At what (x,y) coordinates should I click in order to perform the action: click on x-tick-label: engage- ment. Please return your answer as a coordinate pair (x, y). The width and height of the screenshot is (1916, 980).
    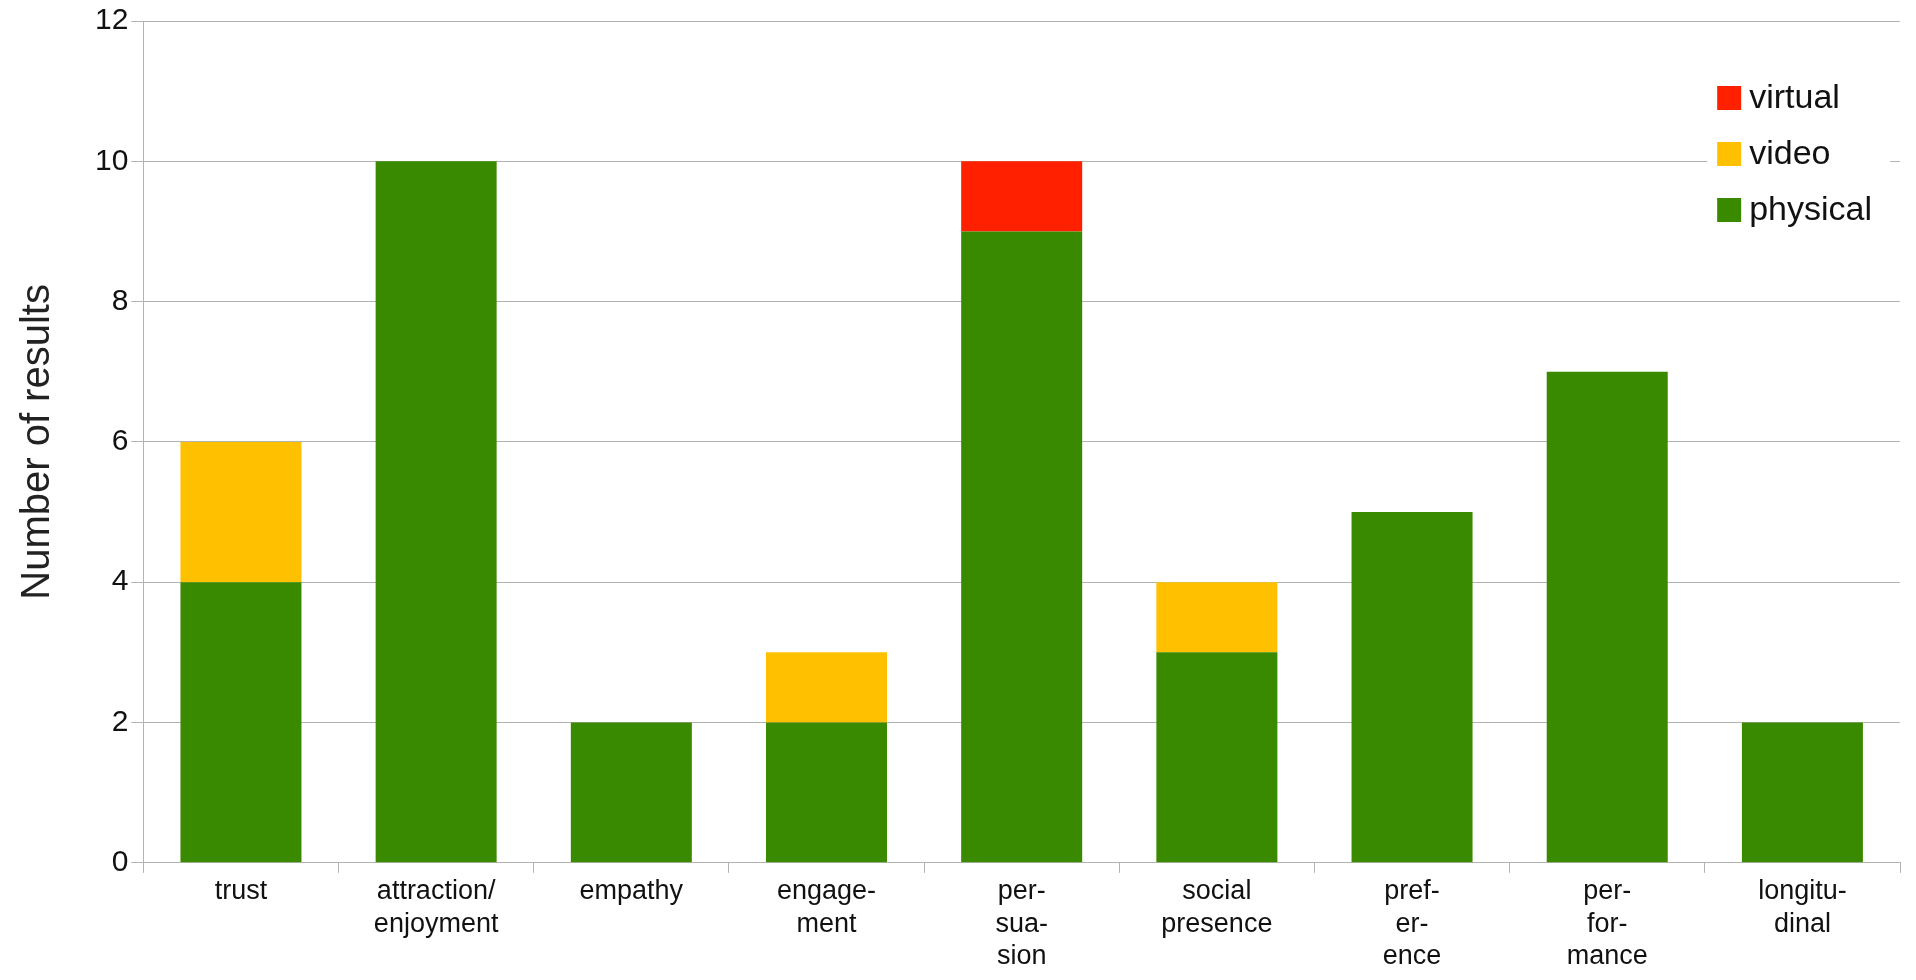
    Looking at the image, I should click on (826, 906).